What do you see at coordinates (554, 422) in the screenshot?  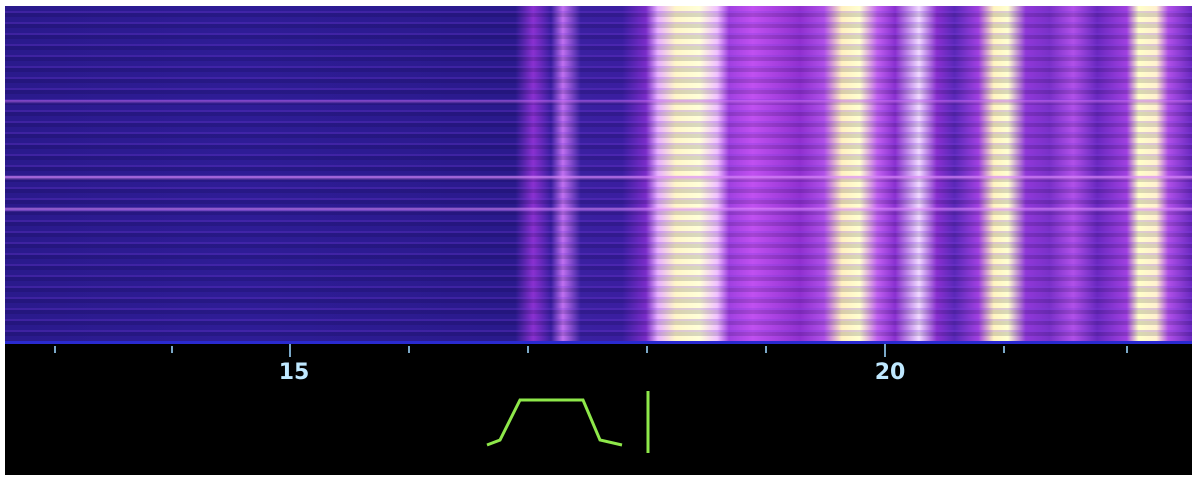 I see `filter-passband` at bounding box center [554, 422].